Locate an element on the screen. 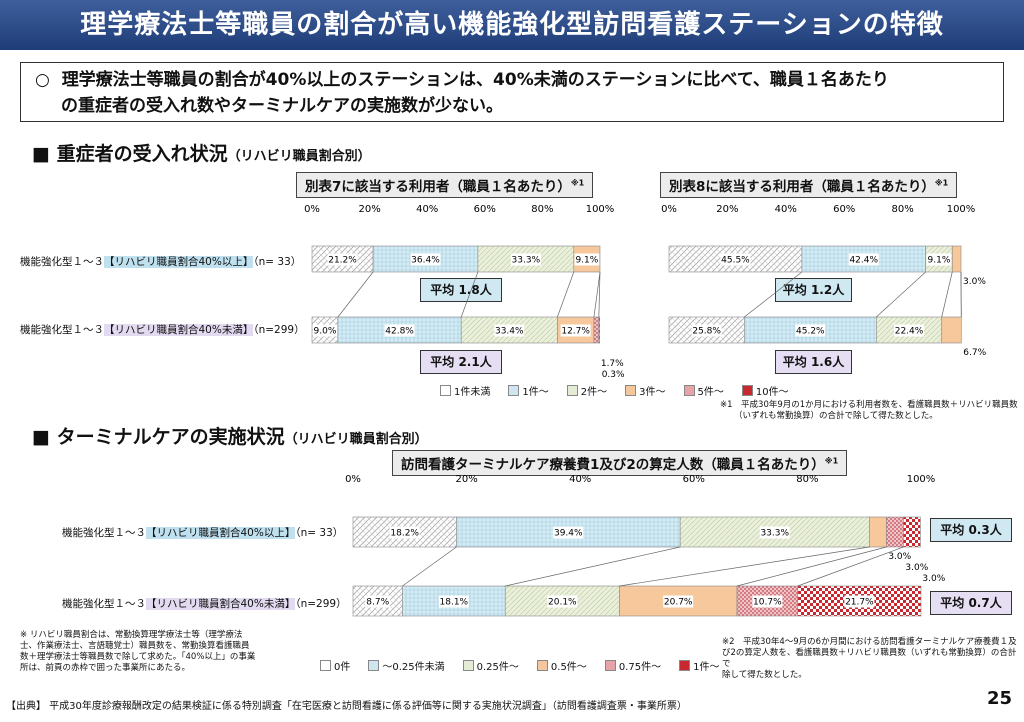 The height and width of the screenshot is (722, 1024). chart2-tick-label: 0% is located at coordinates (669, 209).